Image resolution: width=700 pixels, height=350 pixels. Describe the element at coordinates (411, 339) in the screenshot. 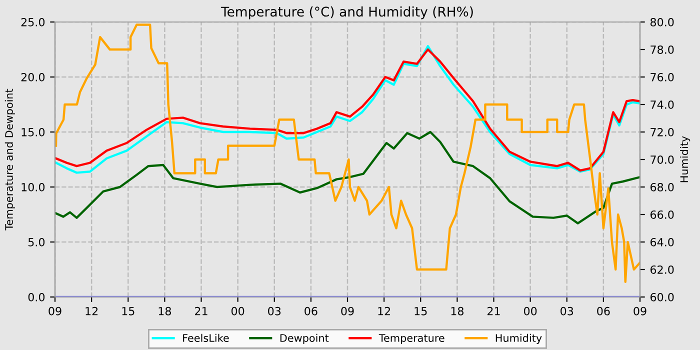

I see `legend-label: Temperature` at that location.